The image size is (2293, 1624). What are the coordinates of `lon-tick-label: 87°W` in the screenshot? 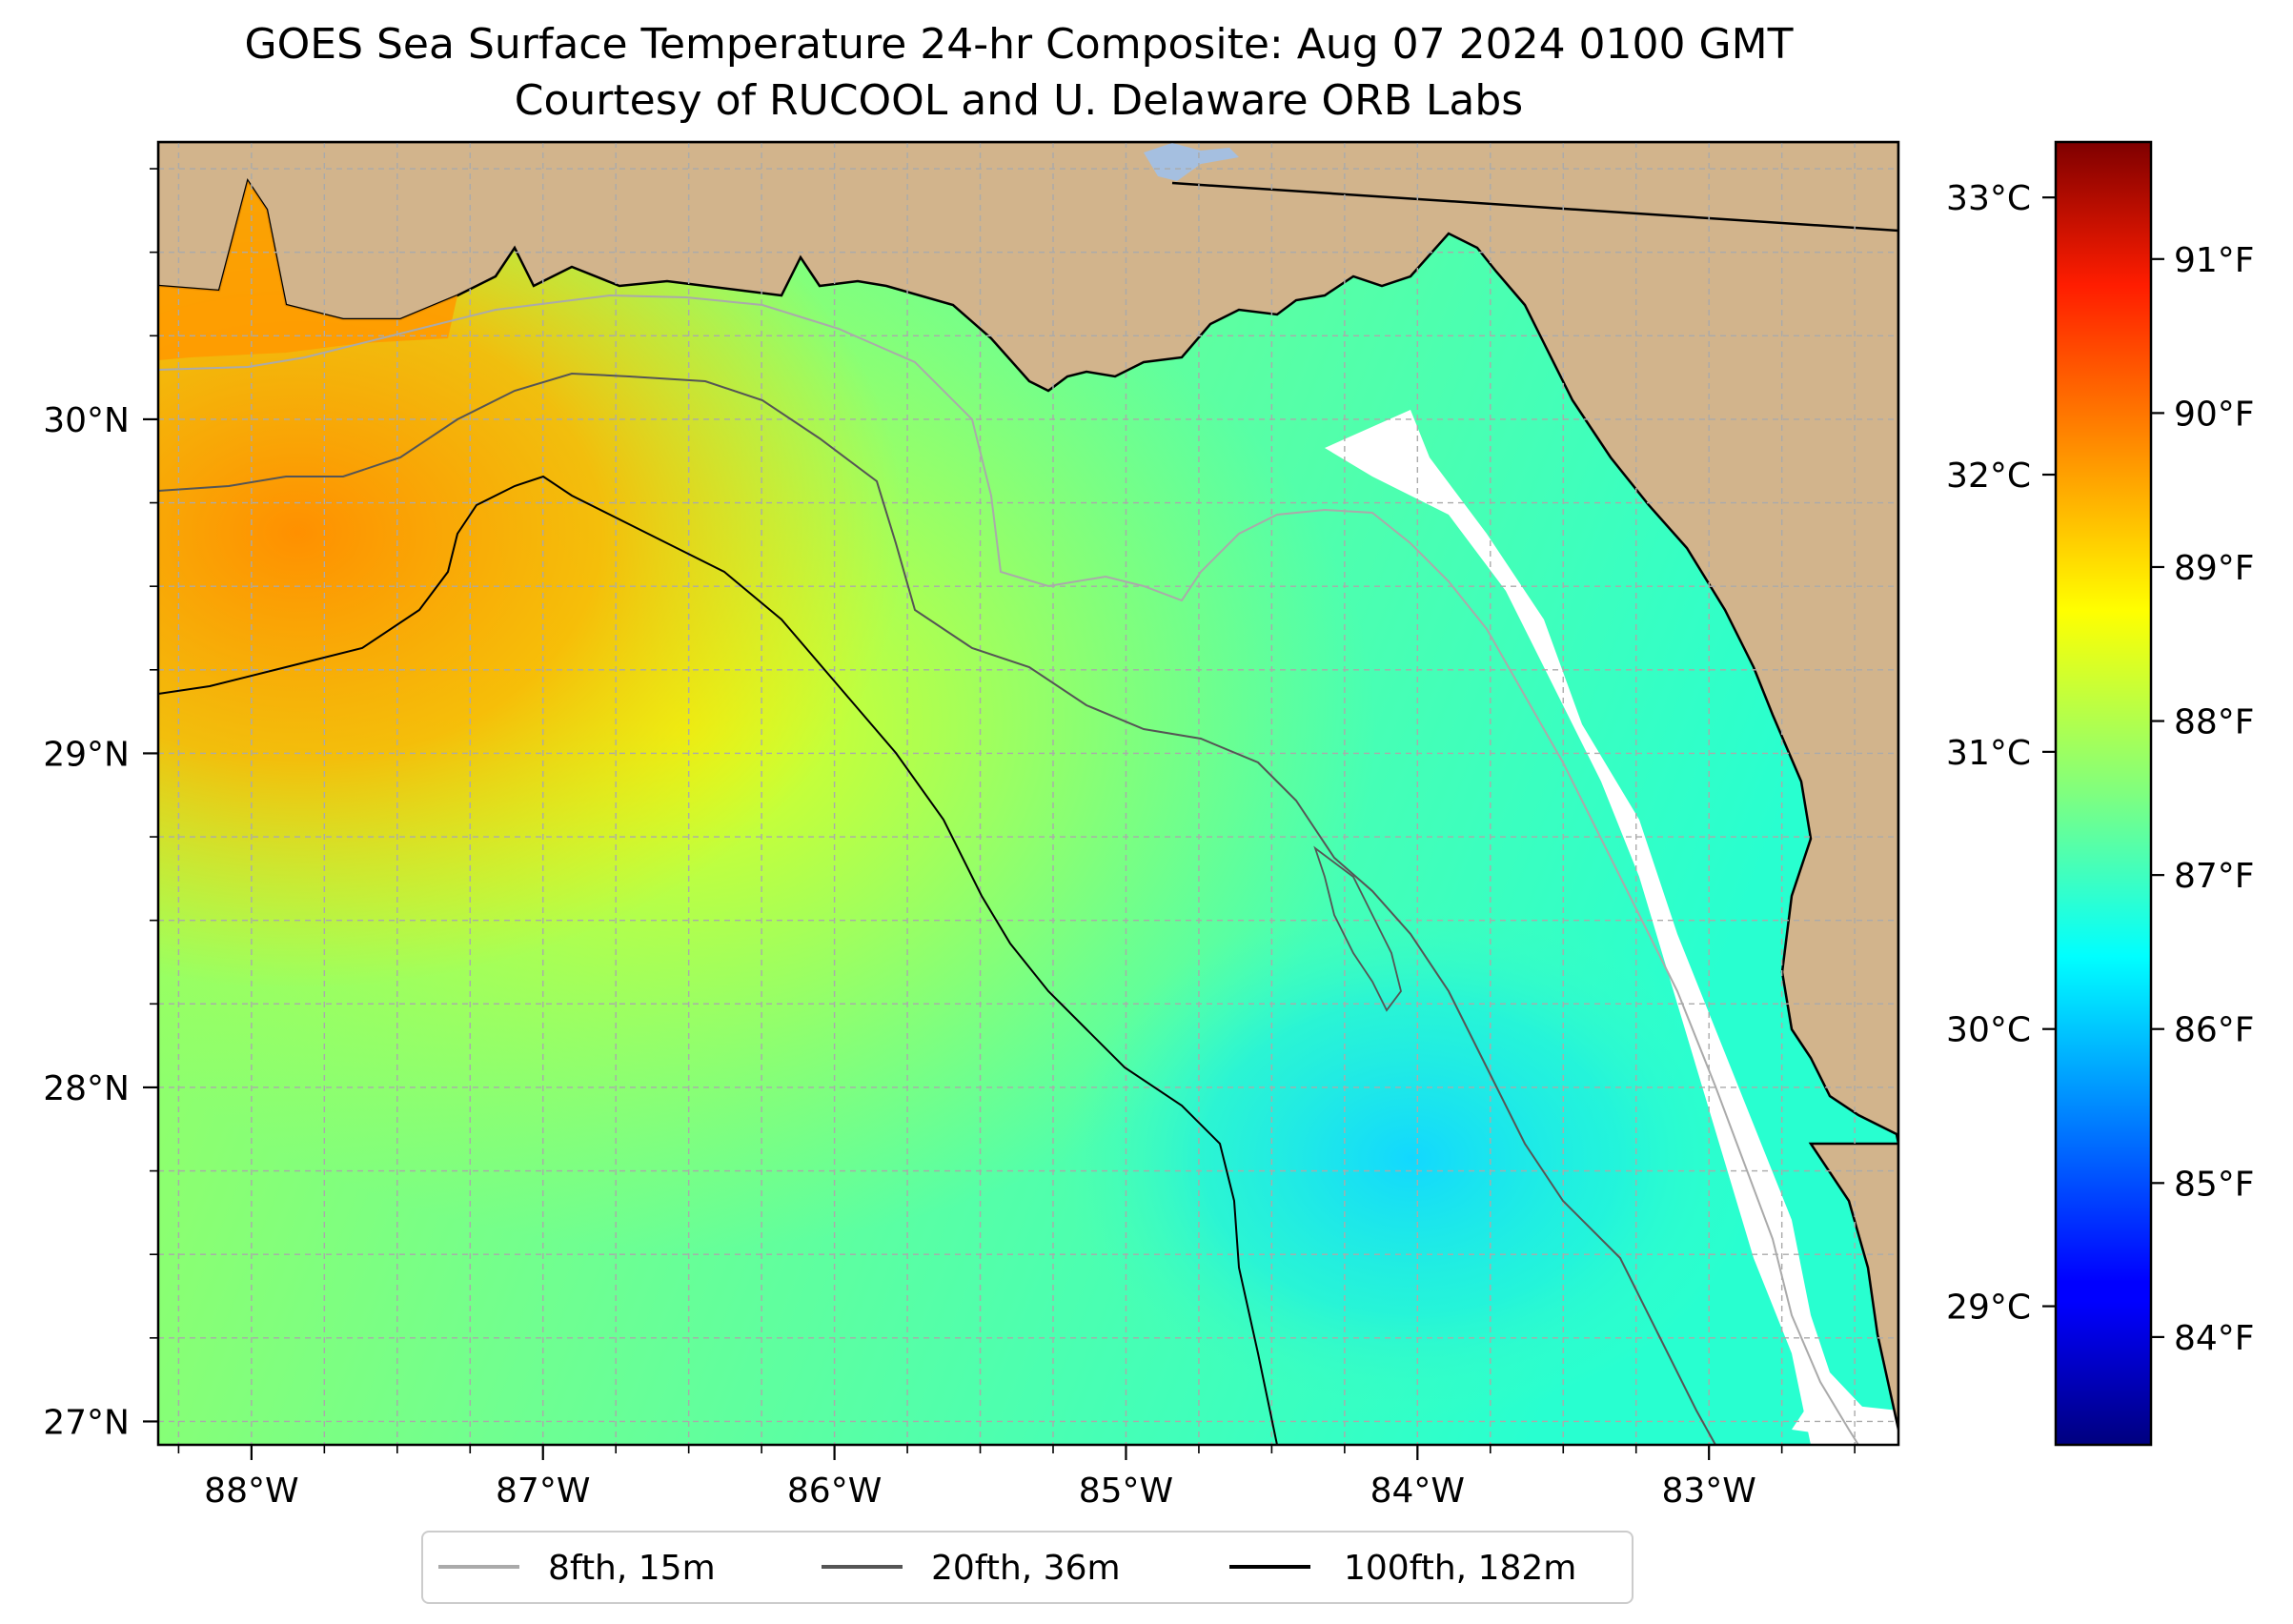 It's located at (543, 1491).